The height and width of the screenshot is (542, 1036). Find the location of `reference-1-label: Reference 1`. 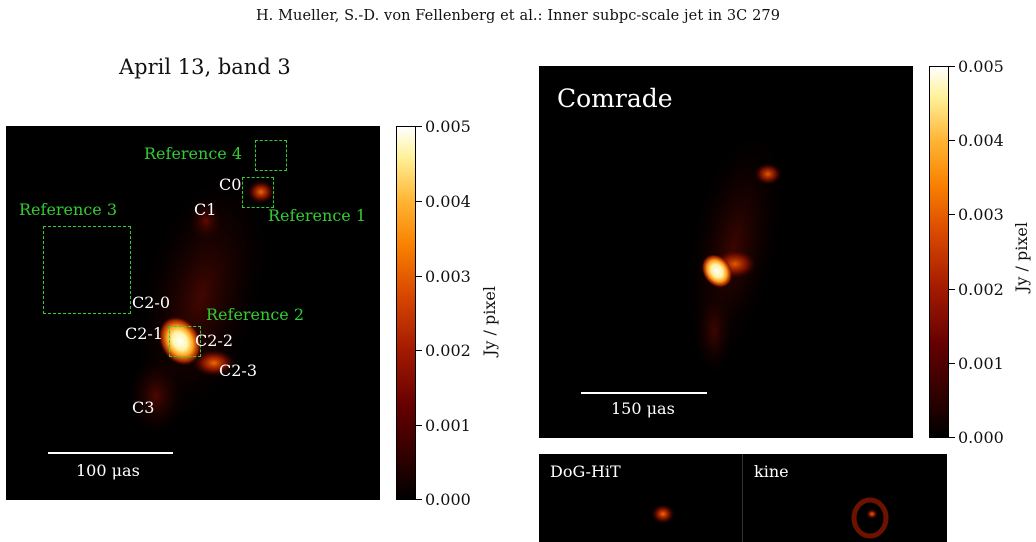

reference-1-label: Reference 1 is located at coordinates (317, 215).